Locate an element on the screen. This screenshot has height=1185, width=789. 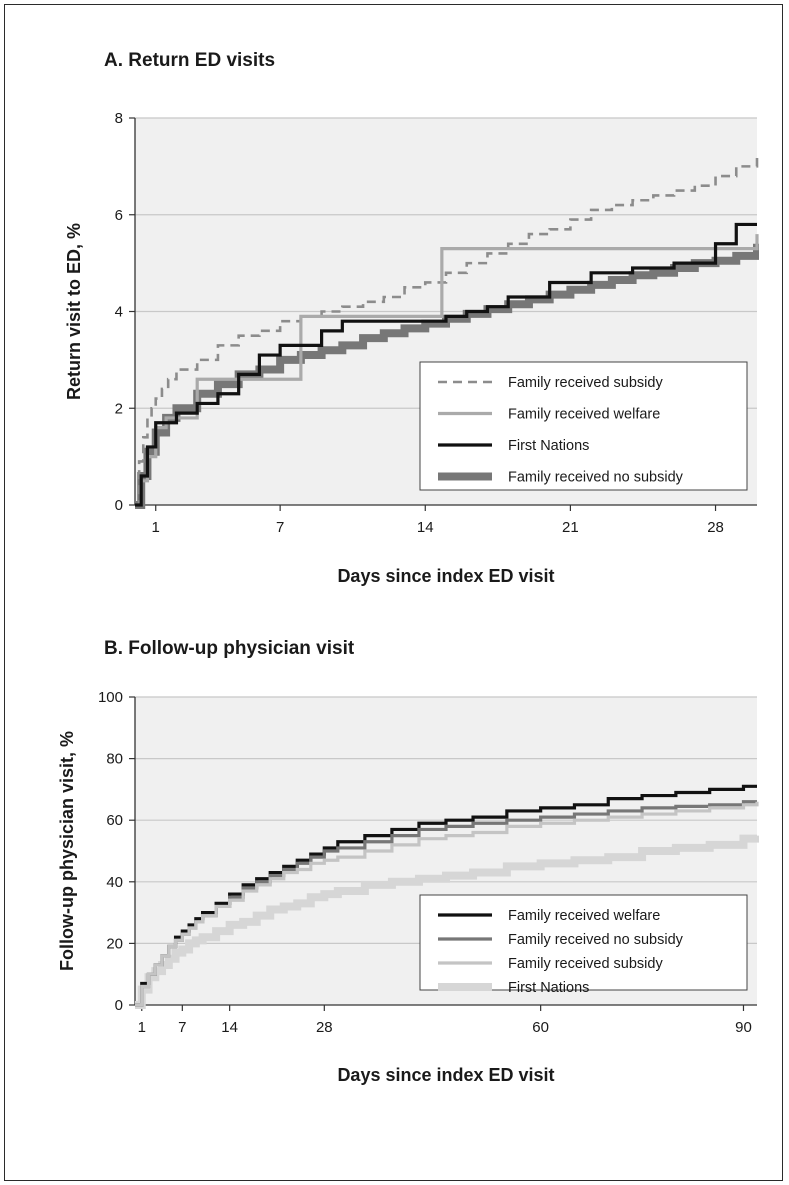
y-tick-label: 6 is located at coordinates (119, 215).